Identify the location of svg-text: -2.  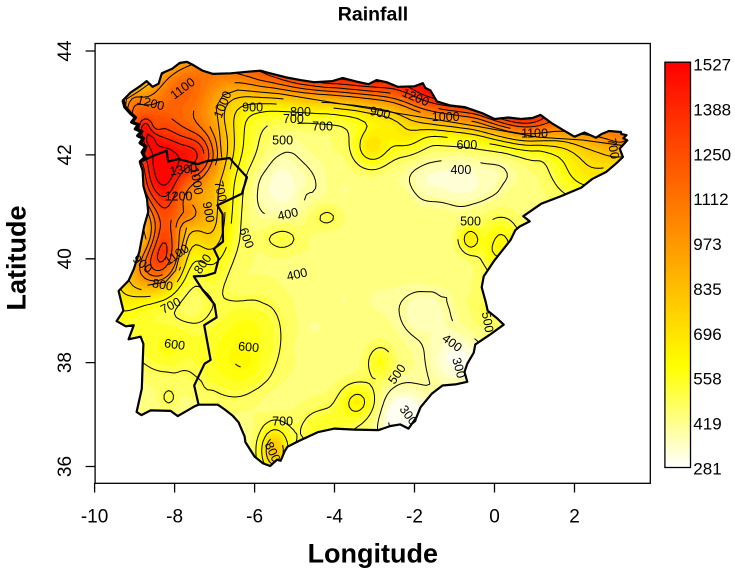
(414, 517).